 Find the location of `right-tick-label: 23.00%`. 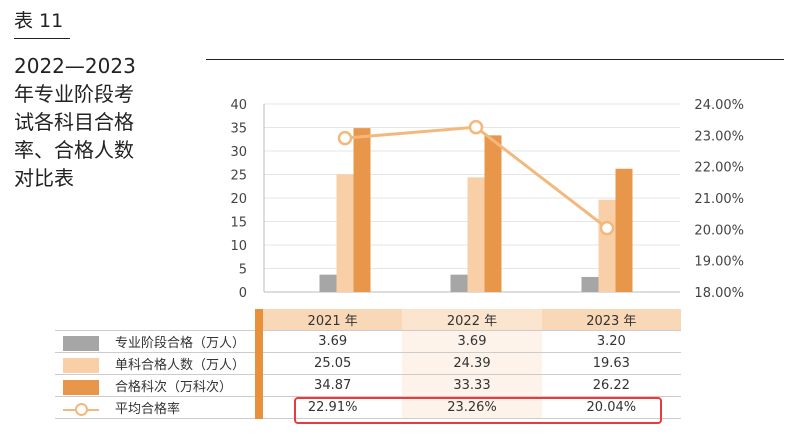

right-tick-label: 23.00% is located at coordinates (719, 136).